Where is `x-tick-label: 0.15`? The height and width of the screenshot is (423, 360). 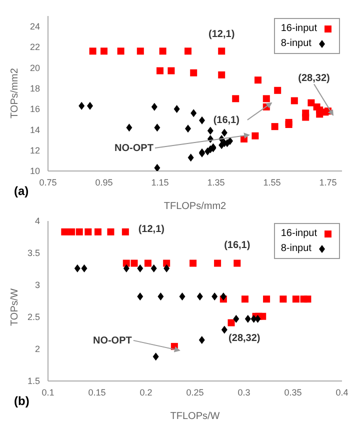 x-tick-label: 0.15 is located at coordinates (97, 392).